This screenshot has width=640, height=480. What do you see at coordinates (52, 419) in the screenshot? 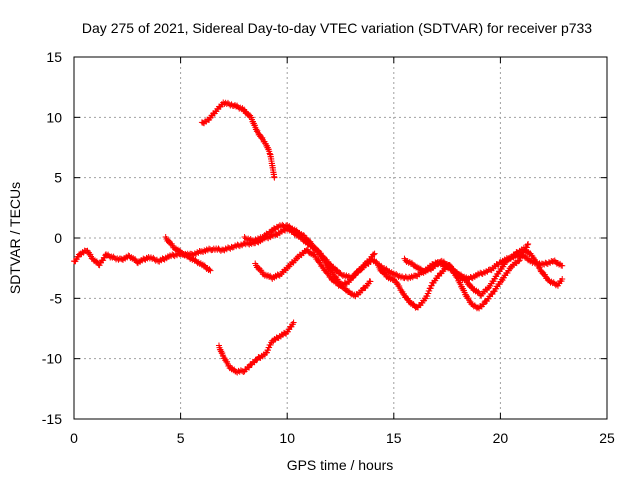
I see `y-tick-label: -15` at bounding box center [52, 419].